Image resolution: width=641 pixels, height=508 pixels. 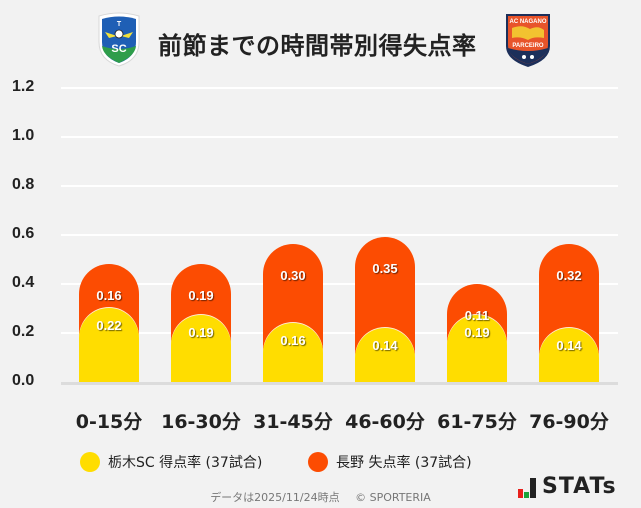 What do you see at coordinates (109, 295) in the screenshot?
I see `bar-value-label-nagano: 0.16` at bounding box center [109, 295].